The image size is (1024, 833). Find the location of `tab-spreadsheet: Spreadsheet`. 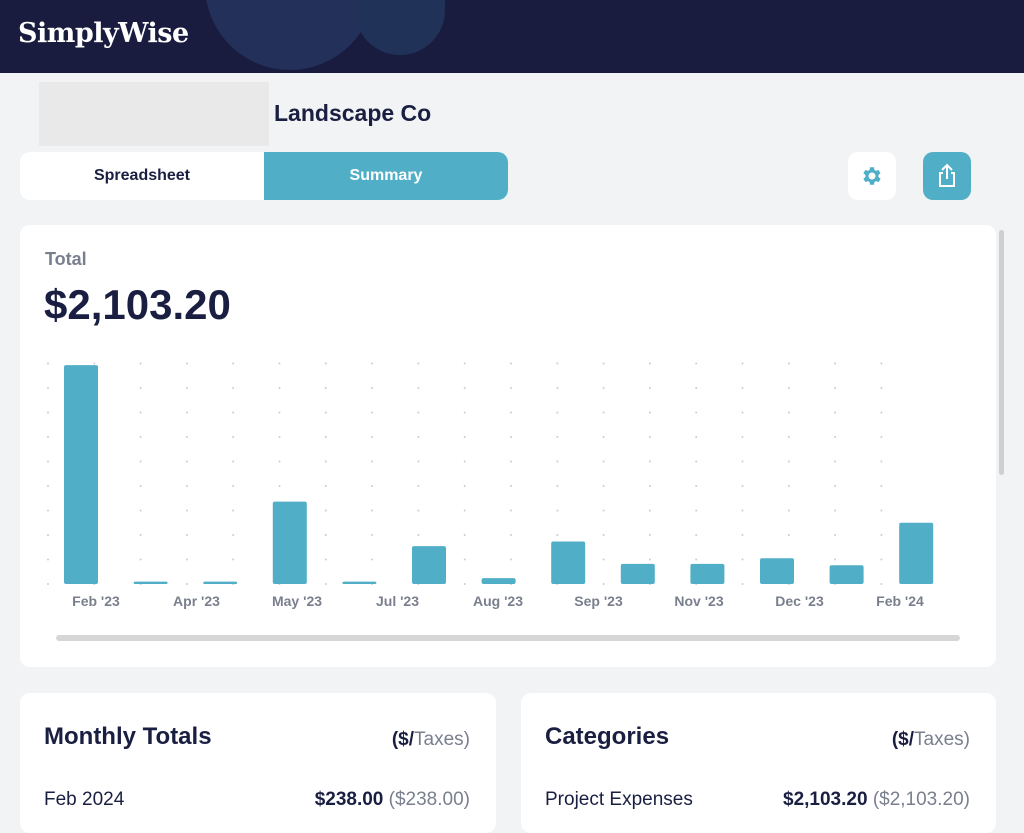

tab-spreadsheet: Spreadsheet is located at coordinates (142, 175).